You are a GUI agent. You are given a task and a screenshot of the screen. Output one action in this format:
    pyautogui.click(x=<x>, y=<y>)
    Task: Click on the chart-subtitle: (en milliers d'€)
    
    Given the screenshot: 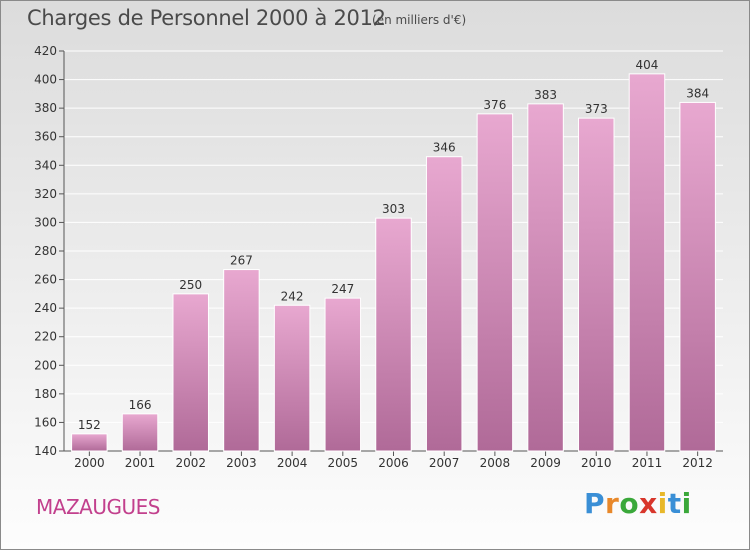 What is the action you would take?
    pyautogui.click(x=419, y=20)
    